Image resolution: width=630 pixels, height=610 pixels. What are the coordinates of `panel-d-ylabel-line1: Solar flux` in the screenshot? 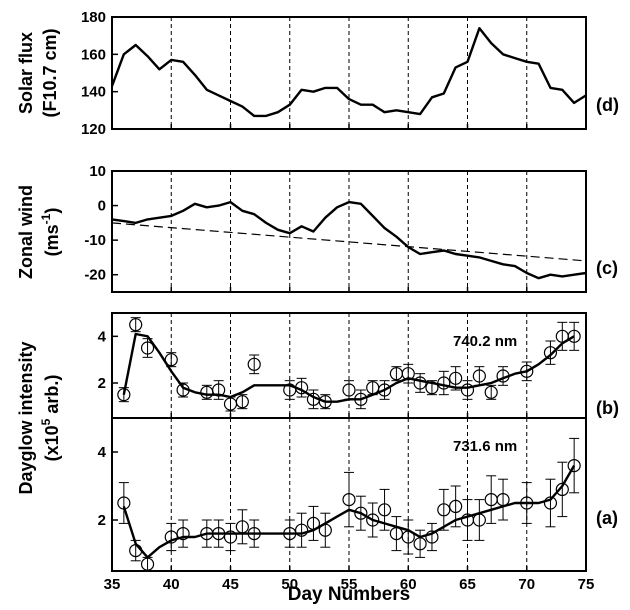 It's located at (26, 73).